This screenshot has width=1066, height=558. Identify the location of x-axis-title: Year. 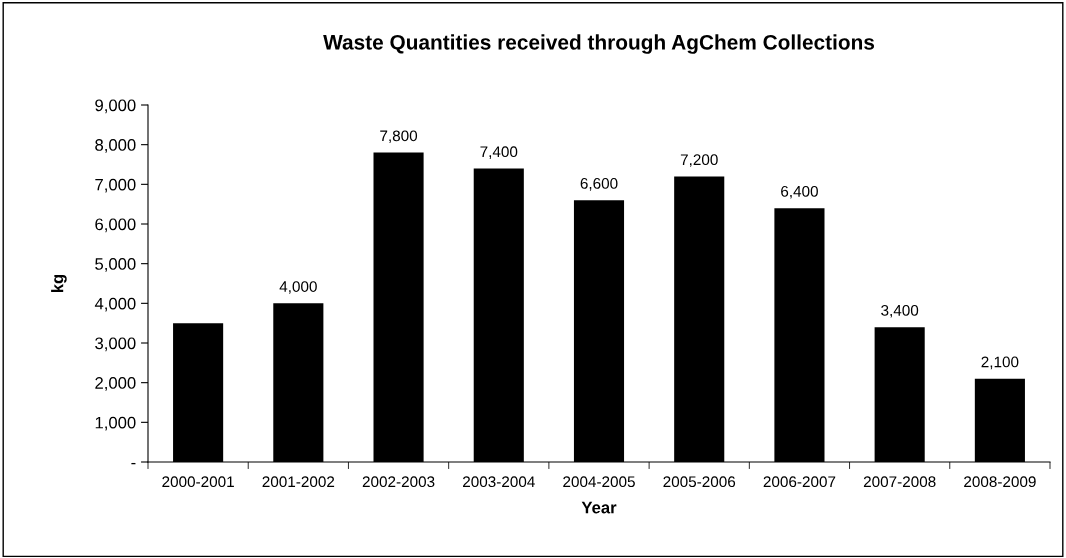
(599, 507).